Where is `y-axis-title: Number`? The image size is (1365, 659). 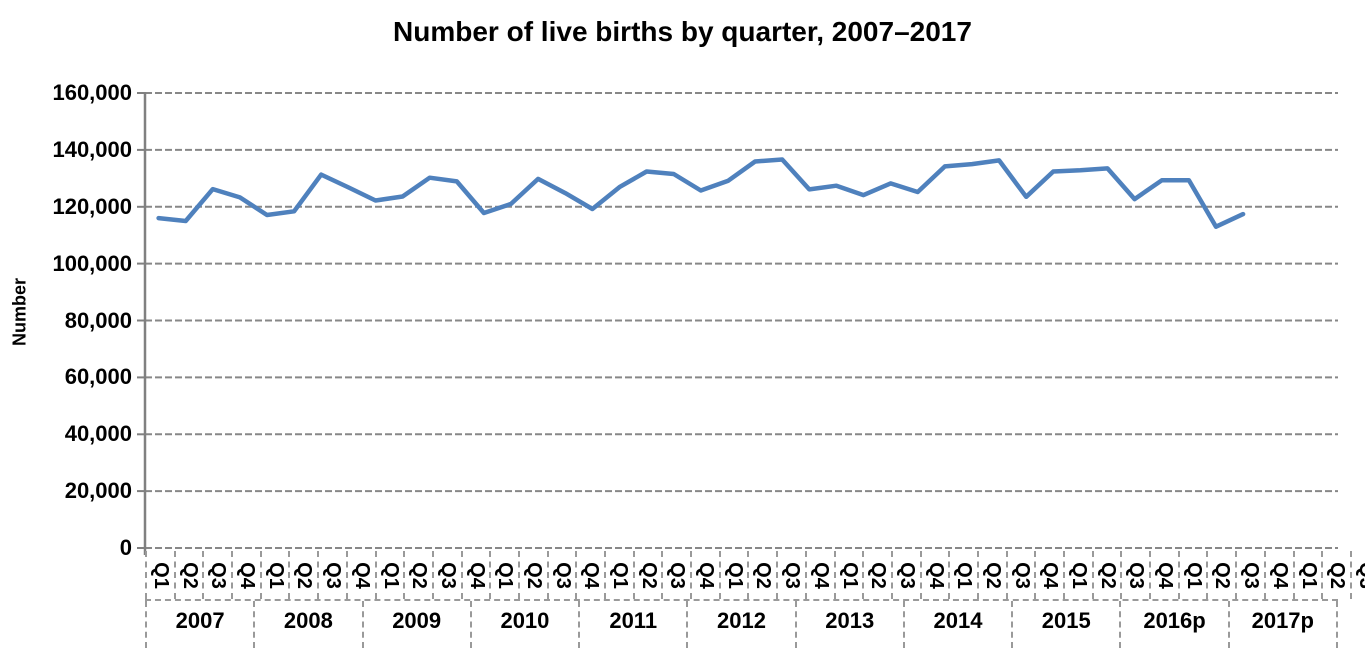 y-axis-title: Number is located at coordinates (19, 312).